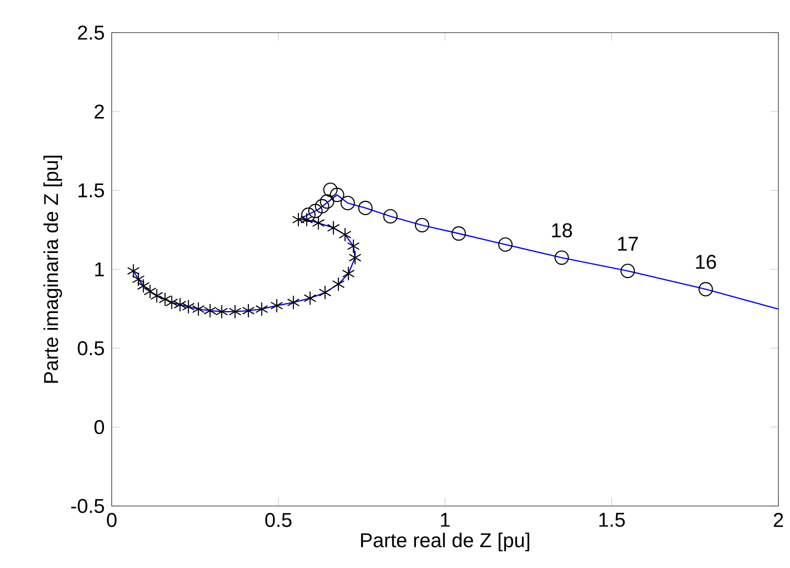 The image size is (790, 568). Describe the element at coordinates (91, 33) in the screenshot. I see `y-tick-label: 2.5` at that location.